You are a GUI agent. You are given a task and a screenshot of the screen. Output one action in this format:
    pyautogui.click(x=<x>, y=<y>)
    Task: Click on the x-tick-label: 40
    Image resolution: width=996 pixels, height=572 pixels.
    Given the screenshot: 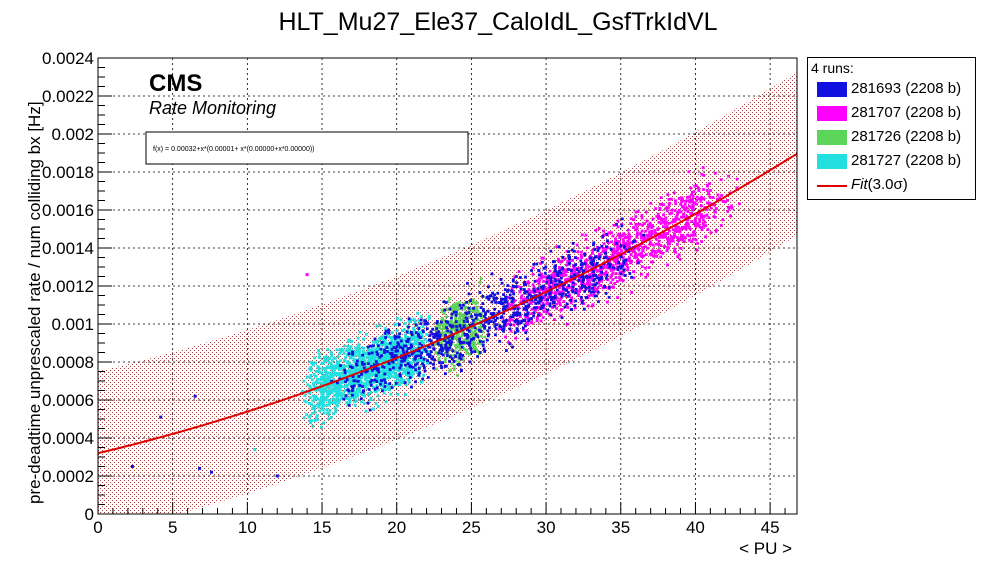 What is the action you would take?
    pyautogui.click(x=695, y=527)
    